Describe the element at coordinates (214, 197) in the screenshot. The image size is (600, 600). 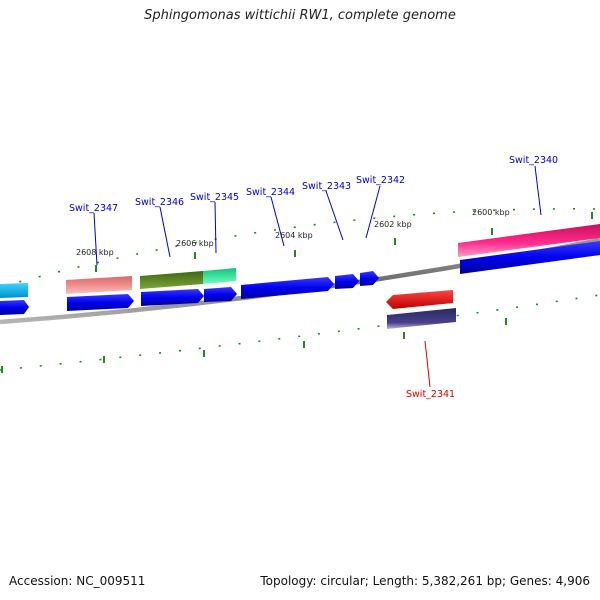
I see `gene-label-swit-2345: Swit_2345` at that location.